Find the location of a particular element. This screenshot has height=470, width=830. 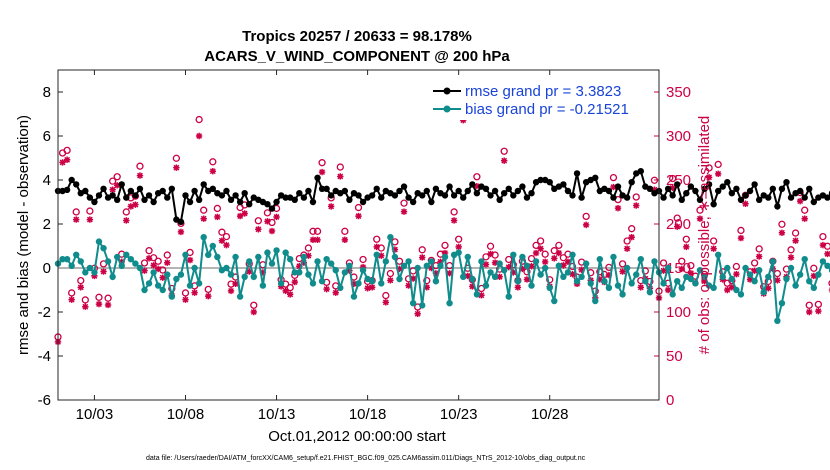

chart-subtitle: ACARS_V_WIND_COMPONENT @ 200 hPa is located at coordinates (357, 56).